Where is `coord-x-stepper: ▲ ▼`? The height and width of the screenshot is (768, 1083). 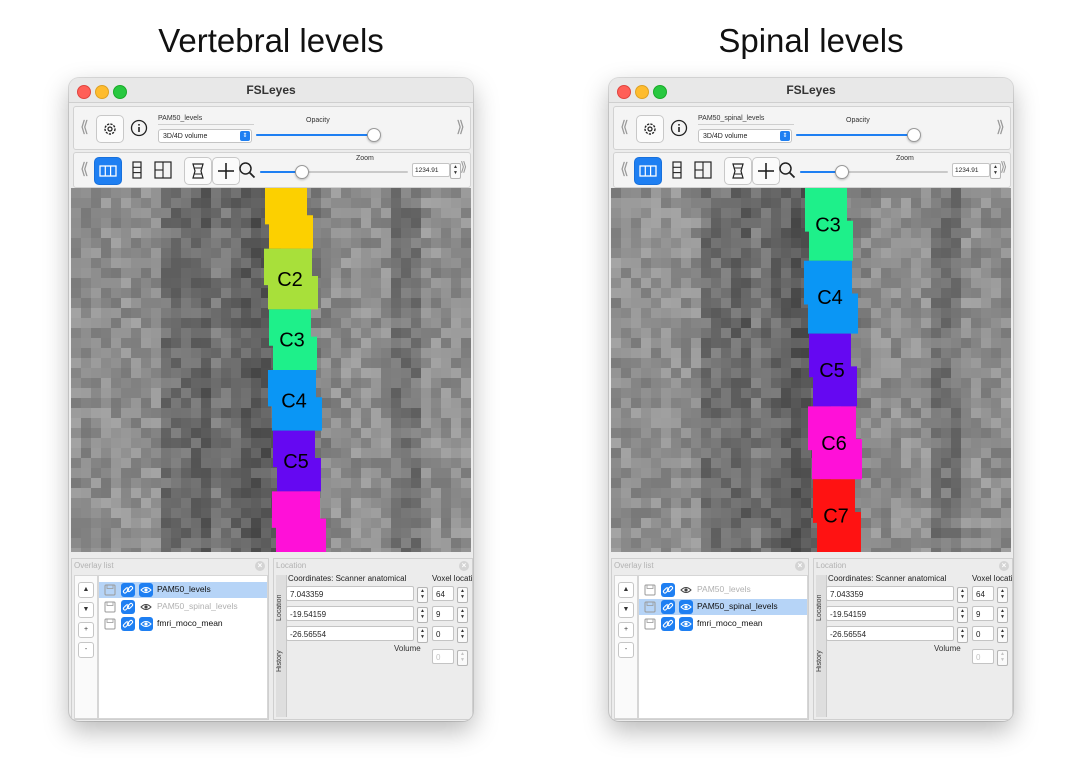 coord-x-stepper: ▲ ▼ is located at coordinates (962, 595).